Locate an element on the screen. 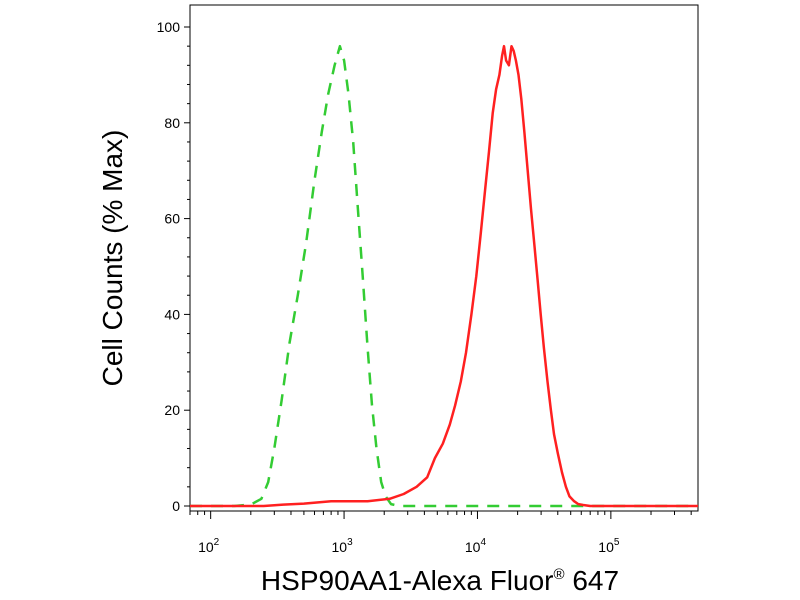 The width and height of the screenshot is (800, 600). y-tick-label: 60 is located at coordinates (172, 219).